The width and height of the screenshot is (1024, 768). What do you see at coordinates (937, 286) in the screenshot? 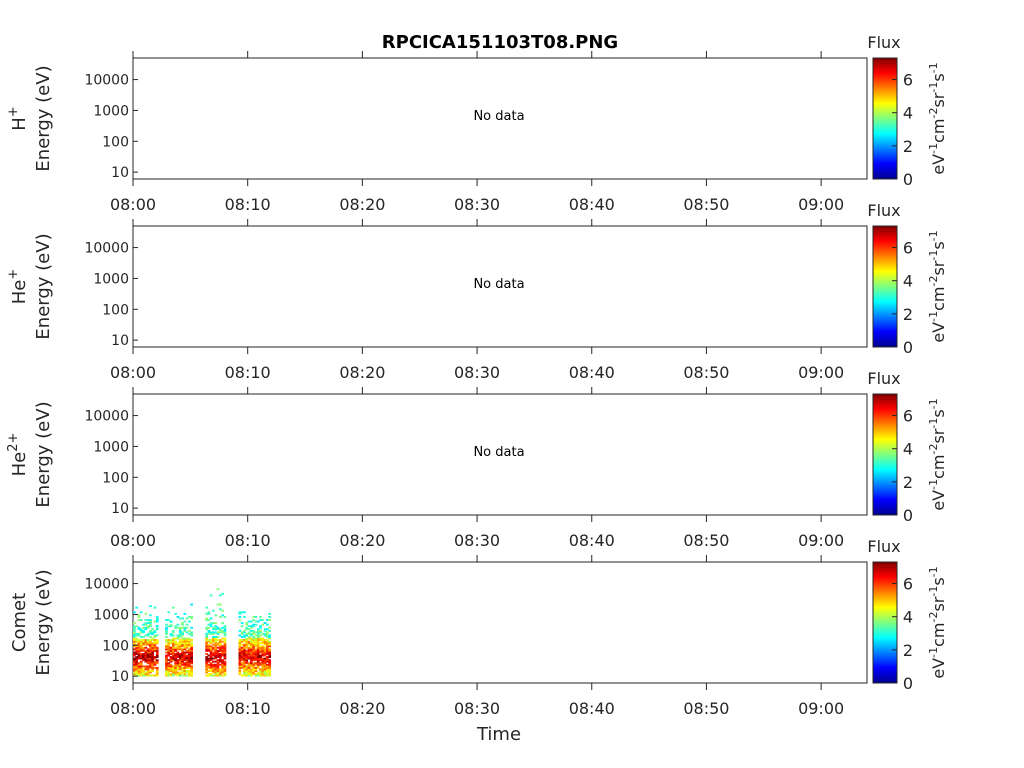
I see `colorbar-units: eV-1cm-2sr-1s-1` at bounding box center [937, 286].